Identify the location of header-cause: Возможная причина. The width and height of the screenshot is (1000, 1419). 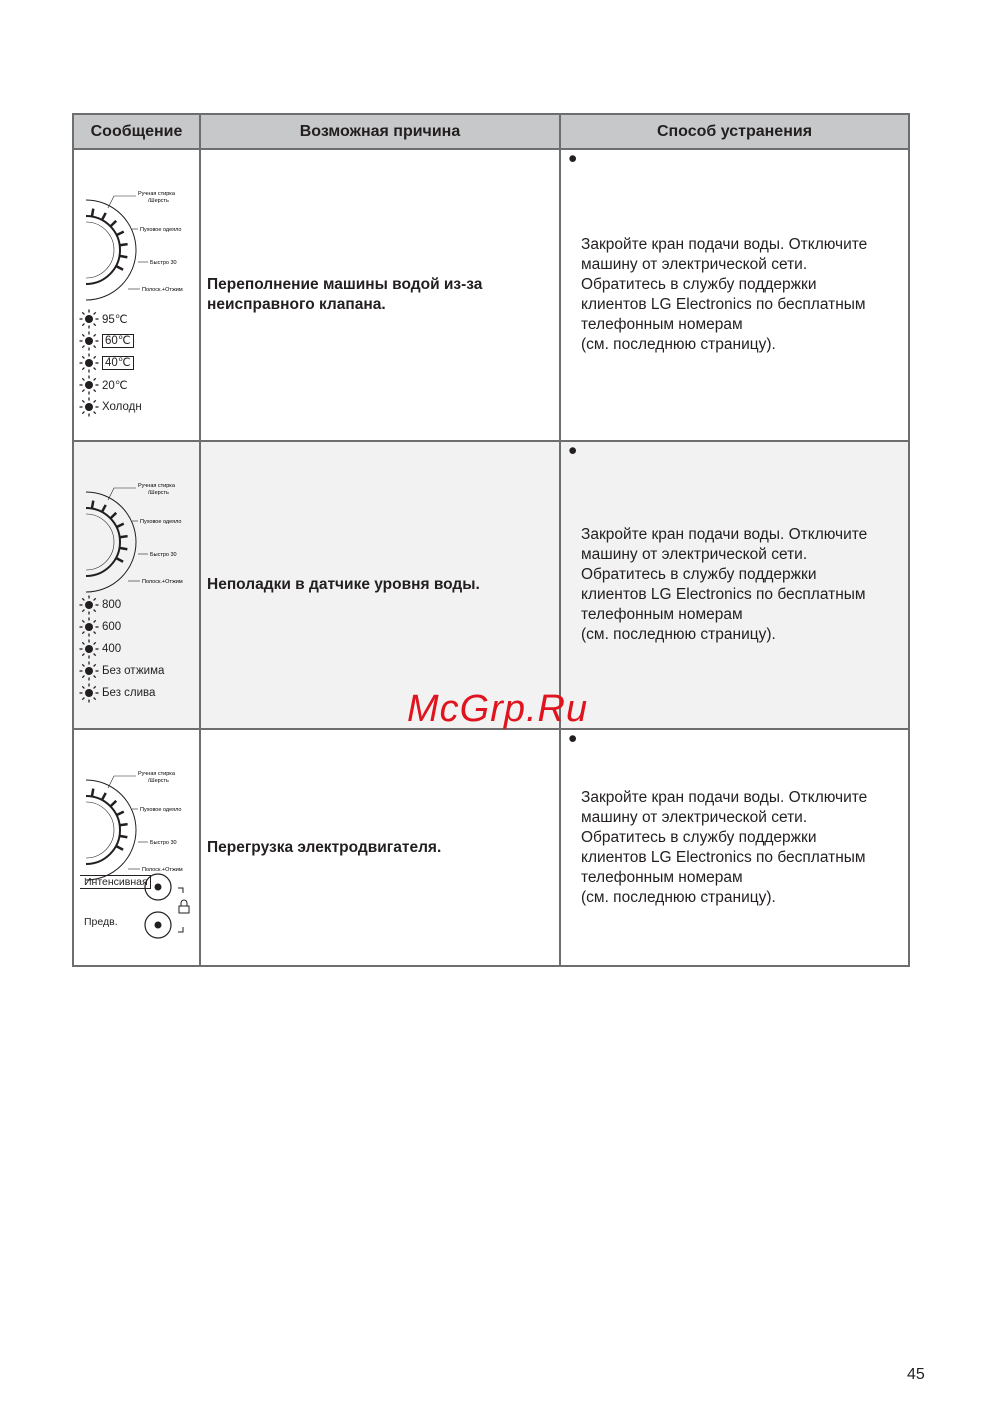
(380, 131).